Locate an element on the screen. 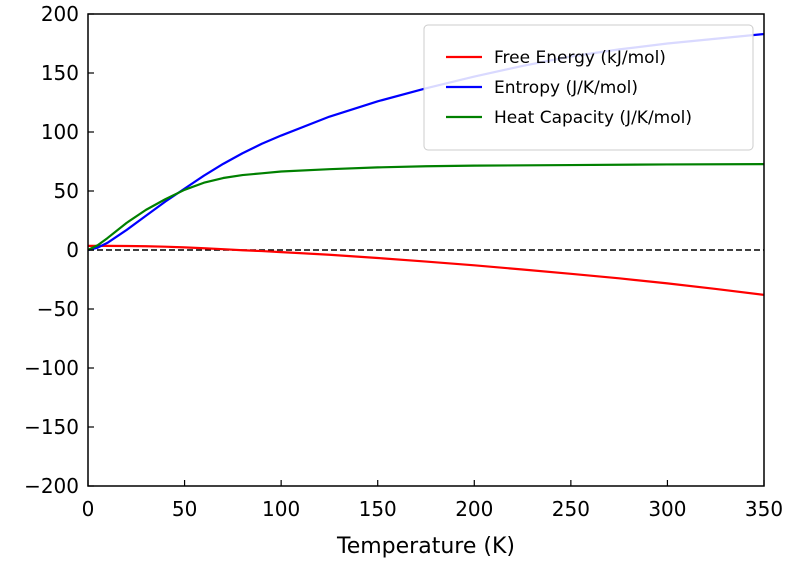 The image size is (793, 563). legend-label-2: Heat Capacity (J/K/mol) is located at coordinates (593, 118).